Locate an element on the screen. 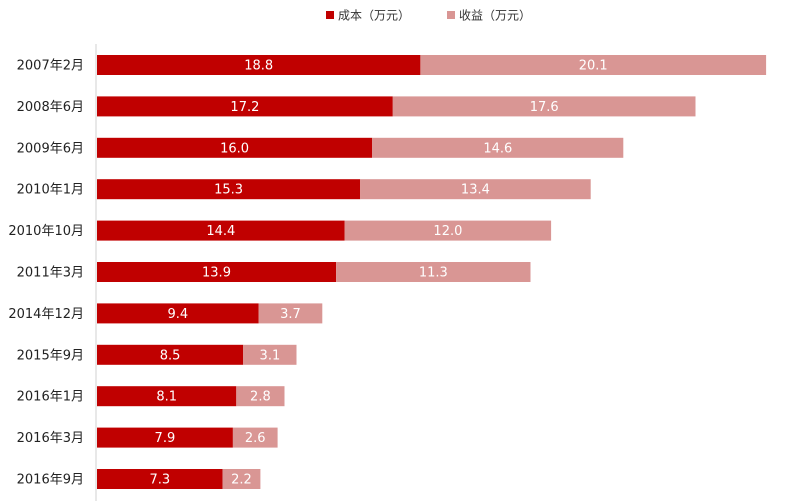  revenue-data-label: 11.3 is located at coordinates (433, 273).